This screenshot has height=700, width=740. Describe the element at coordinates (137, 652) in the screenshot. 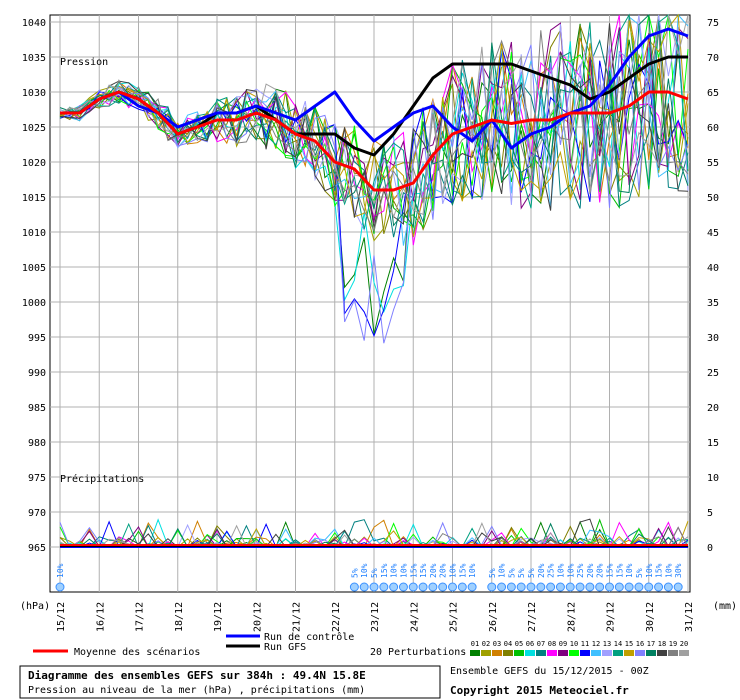

I see `legend-mean-label: Moyenne des scénarios` at that location.